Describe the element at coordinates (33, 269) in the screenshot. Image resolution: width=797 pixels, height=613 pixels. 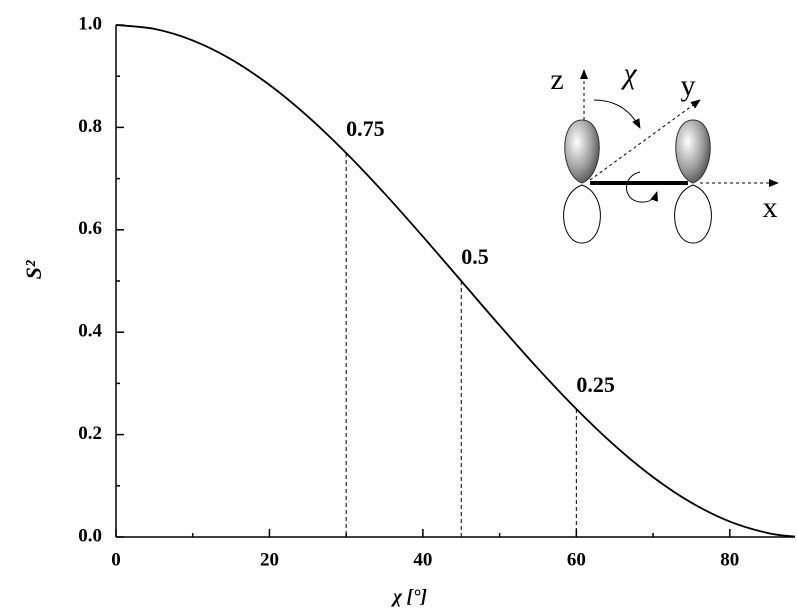
I see `y-axis-title: S²` at that location.